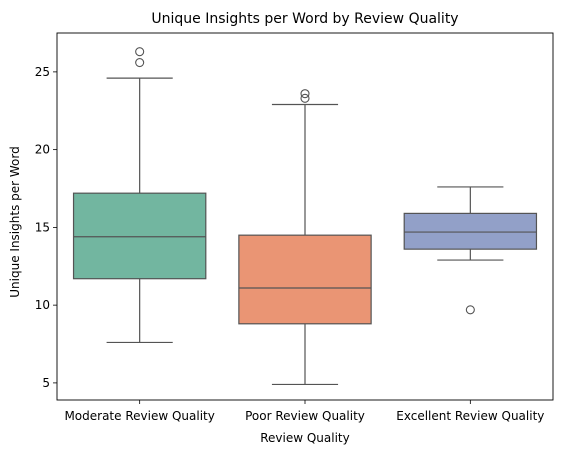 The image size is (565, 459). What do you see at coordinates (46, 383) in the screenshot?
I see `y-tick-label: 5` at bounding box center [46, 383].